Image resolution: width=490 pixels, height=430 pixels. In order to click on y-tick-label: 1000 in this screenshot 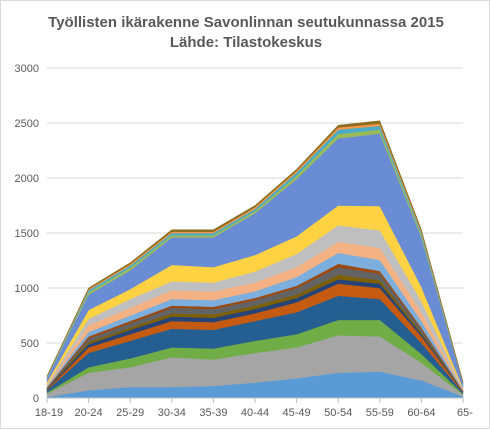, I will do `click(27, 289)`.